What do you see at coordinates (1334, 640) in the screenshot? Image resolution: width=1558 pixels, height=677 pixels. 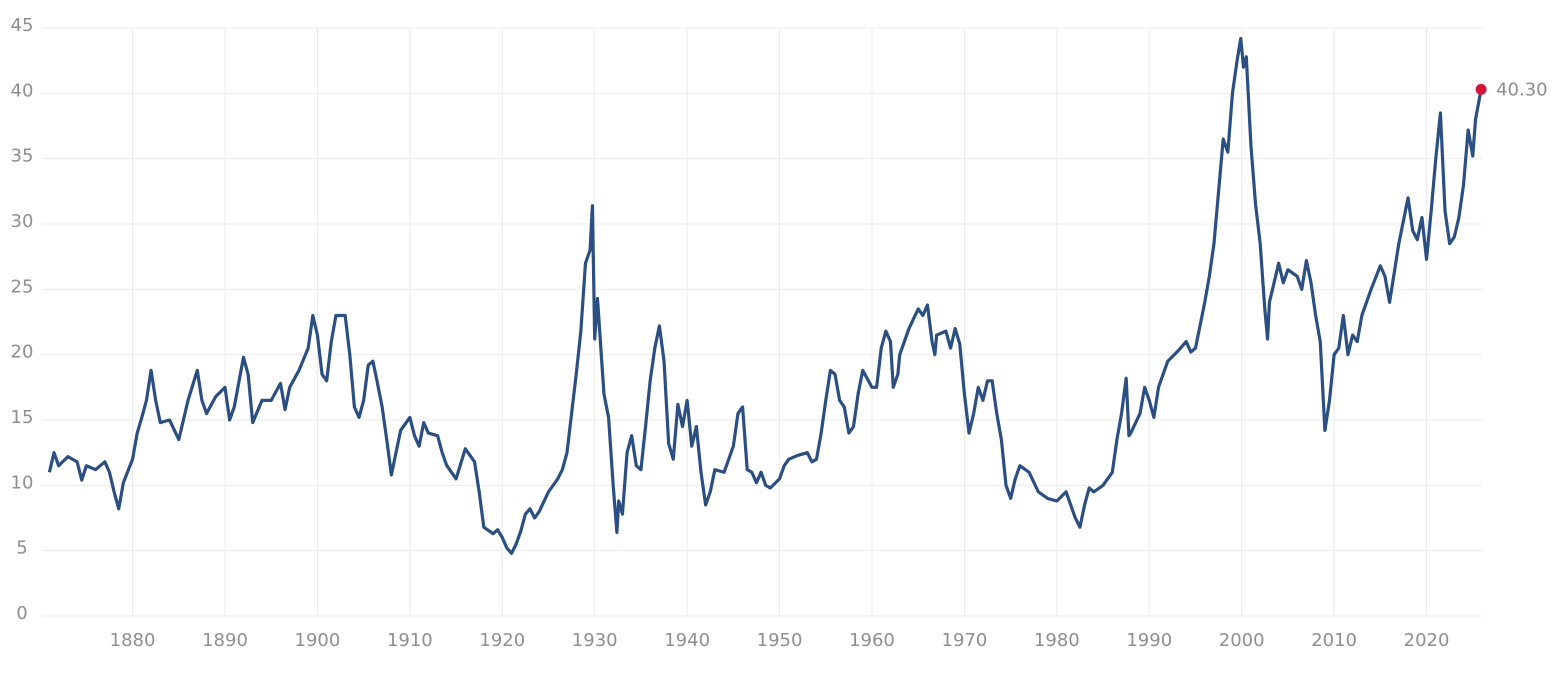 I see `x-tick-label: 2010` at bounding box center [1334, 640].